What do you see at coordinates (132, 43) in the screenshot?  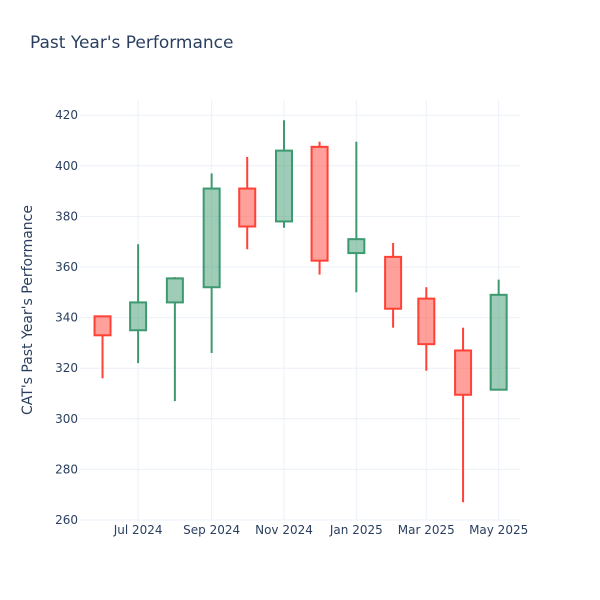 I see `chart-title: Past Year's Performance` at bounding box center [132, 43].